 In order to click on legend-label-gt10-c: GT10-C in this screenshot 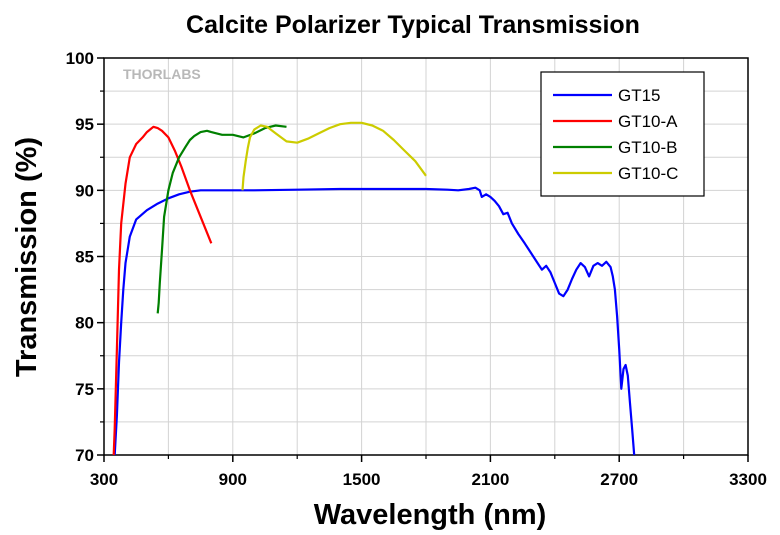, I will do `click(648, 173)`.